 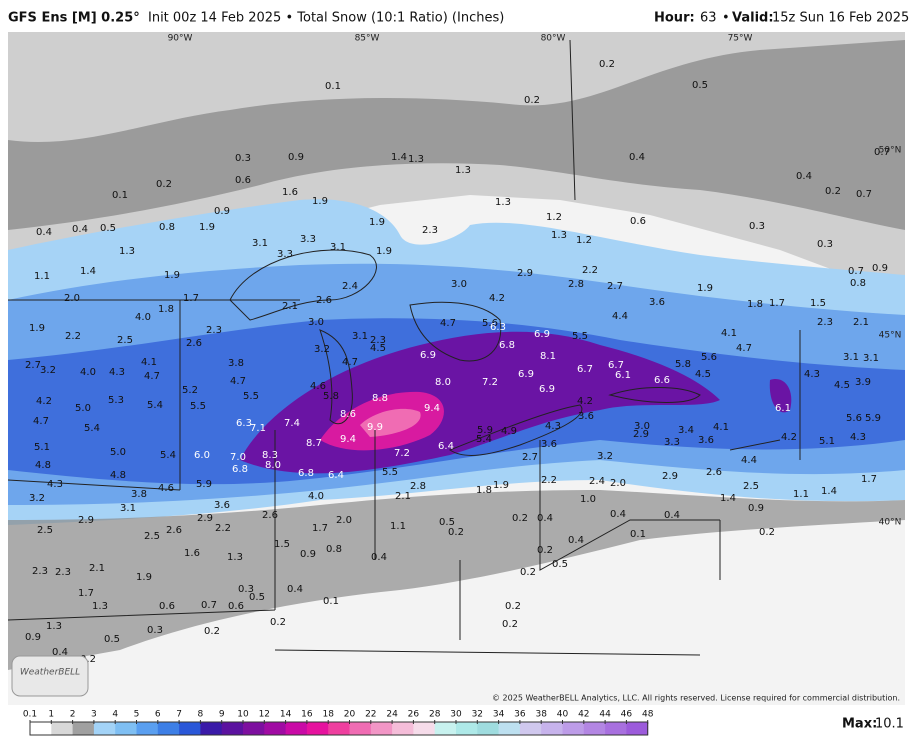 What do you see at coordinates (585, 401) in the screenshot?
I see `snow-amount-label: 4.2` at bounding box center [585, 401].